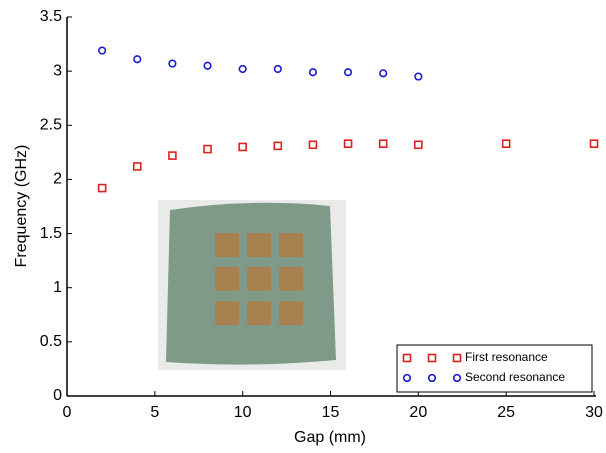 The image size is (606, 453). Describe the element at coordinates (506, 357) in the screenshot. I see `legend-label: First resonance` at that location.